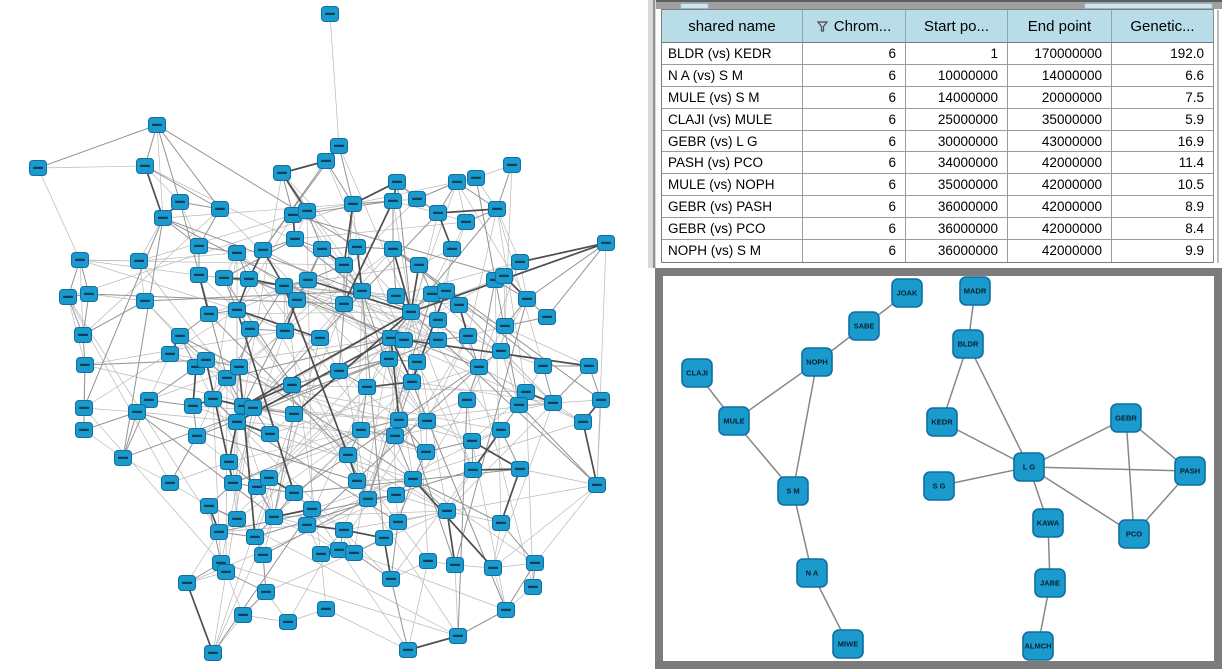 This screenshot has width=1222, height=669. Describe the element at coordinates (942, 422) in the screenshot. I see `network-node: KEDR` at that location.